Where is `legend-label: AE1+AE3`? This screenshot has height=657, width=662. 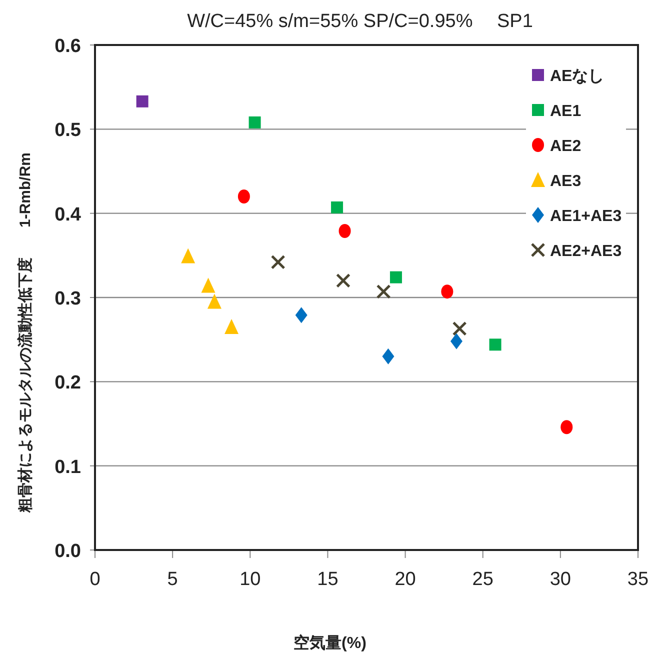
legend-label: AE1+AE3 is located at coordinates (586, 216).